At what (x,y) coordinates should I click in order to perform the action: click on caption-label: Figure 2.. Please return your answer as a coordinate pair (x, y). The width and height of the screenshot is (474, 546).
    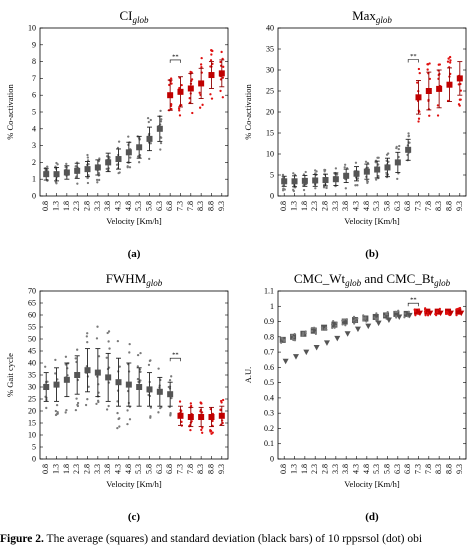
    Looking at the image, I should click on (22, 539).